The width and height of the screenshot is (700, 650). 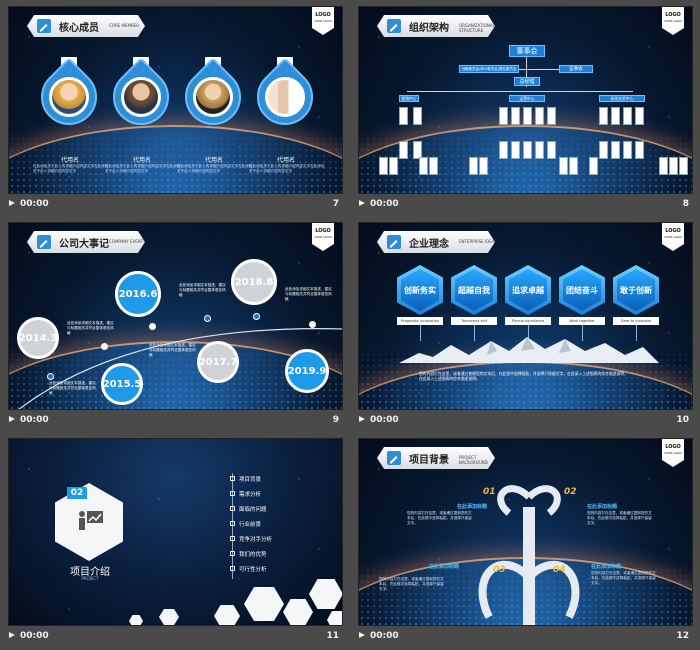 What do you see at coordinates (253, 555) in the screenshot?
I see `menu-item: 我们的优势` at bounding box center [253, 555].